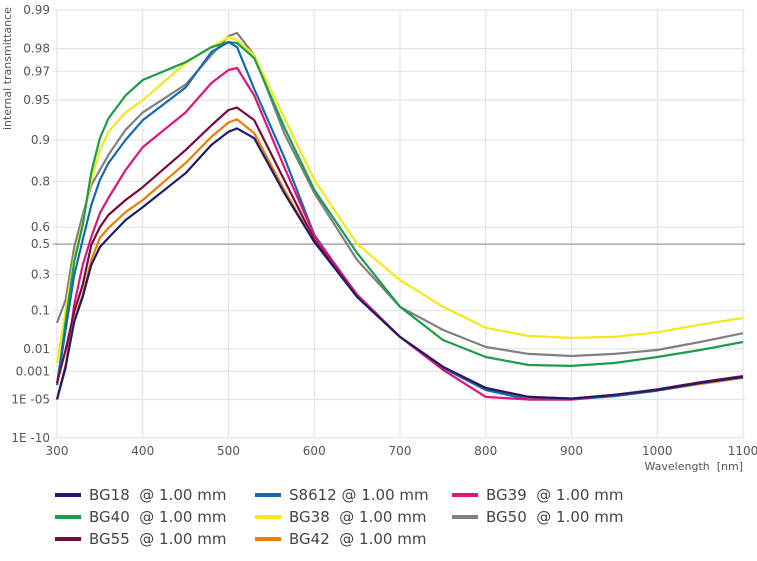 The height and width of the screenshot is (561, 757). I want to click on legend-item: BG50 @ 1.00 mm, so click(537, 517).